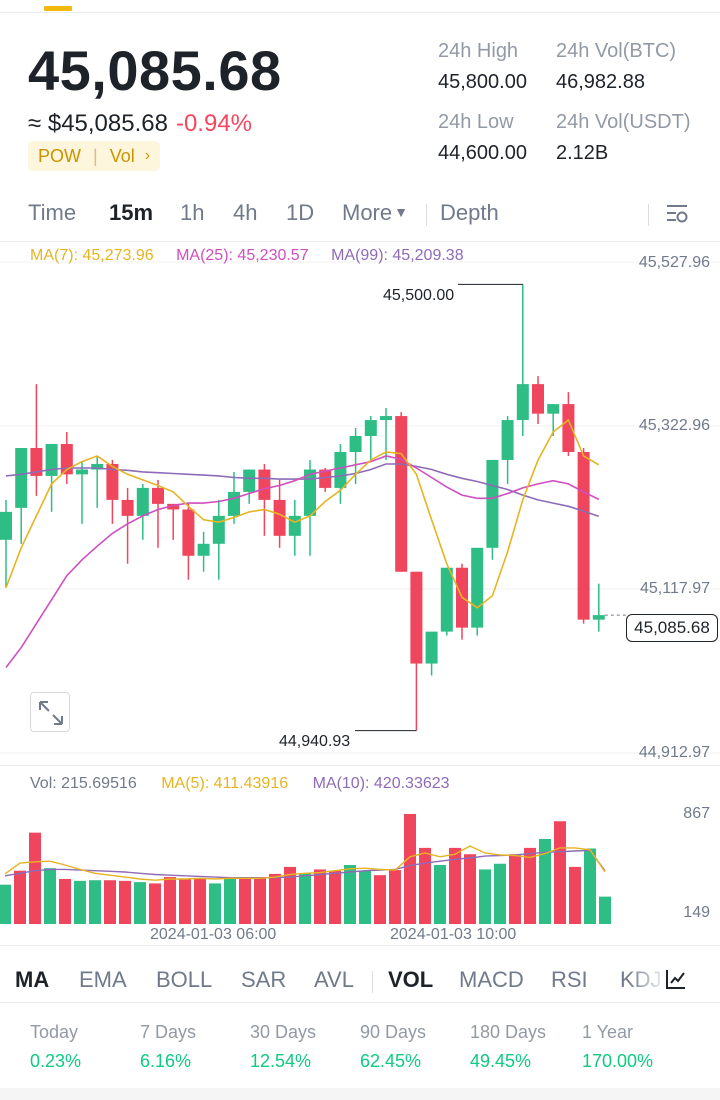  What do you see at coordinates (508, 1032) in the screenshot?
I see `perf-label: 180 Days` at bounding box center [508, 1032].